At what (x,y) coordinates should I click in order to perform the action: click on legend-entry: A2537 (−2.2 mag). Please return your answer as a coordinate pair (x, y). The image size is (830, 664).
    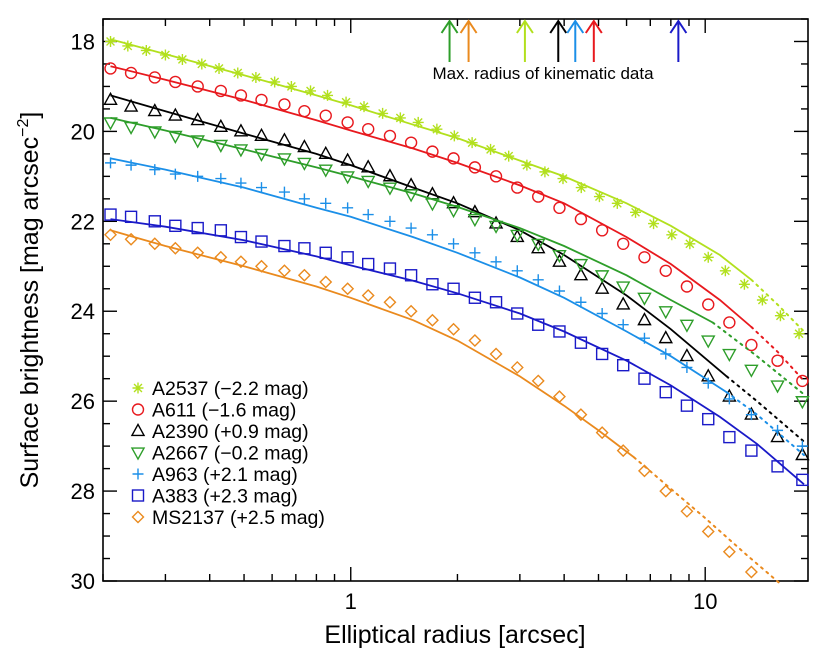
    Looking at the image, I should click on (220, 389).